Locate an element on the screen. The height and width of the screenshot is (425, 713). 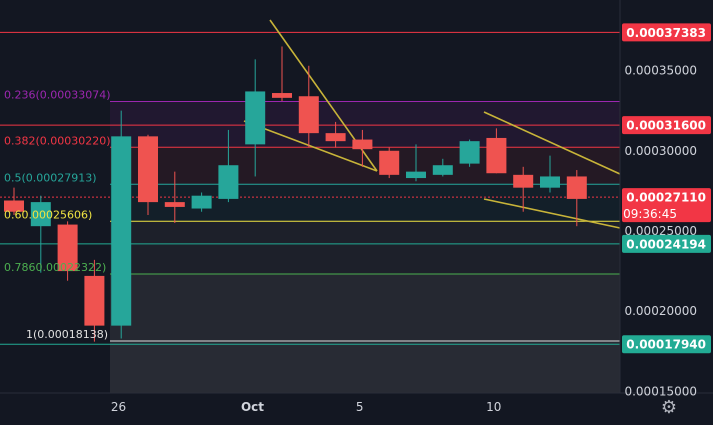
price-tag-label: 0.00031600 is located at coordinates (666, 126).